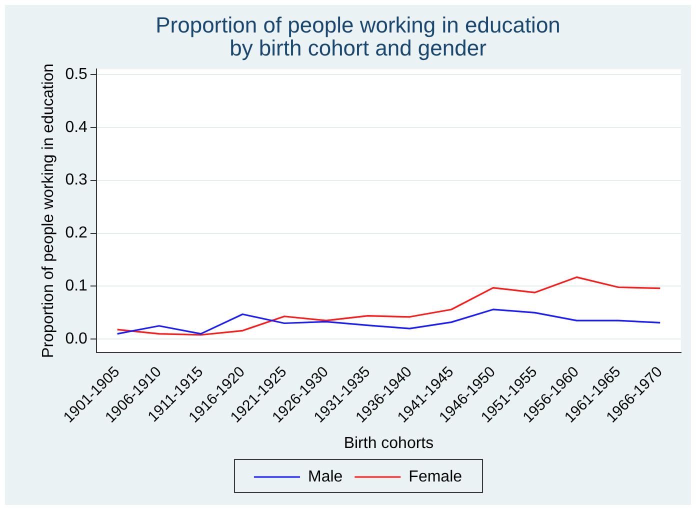 This screenshot has width=696, height=510. What do you see at coordinates (389, 443) in the screenshot?
I see `x-axis-title: Birth cohorts` at bounding box center [389, 443].